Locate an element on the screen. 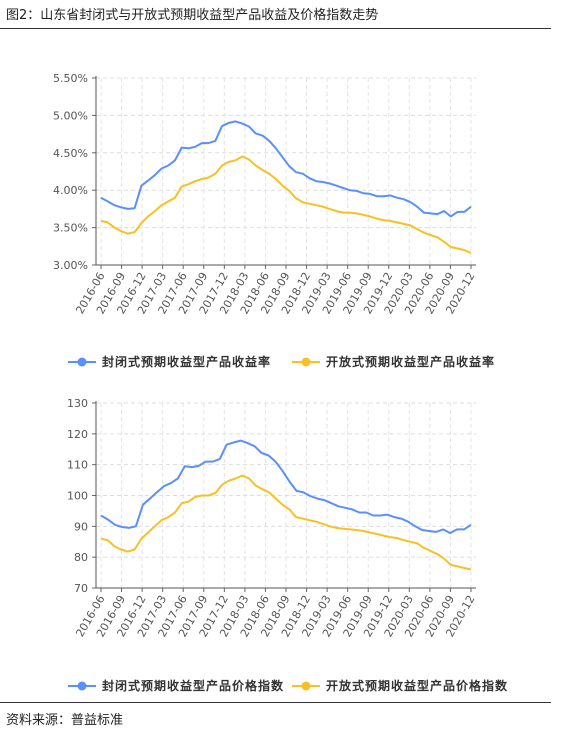 This screenshot has height=730, width=563. y-tick-label: 3.00% is located at coordinates (70, 265).